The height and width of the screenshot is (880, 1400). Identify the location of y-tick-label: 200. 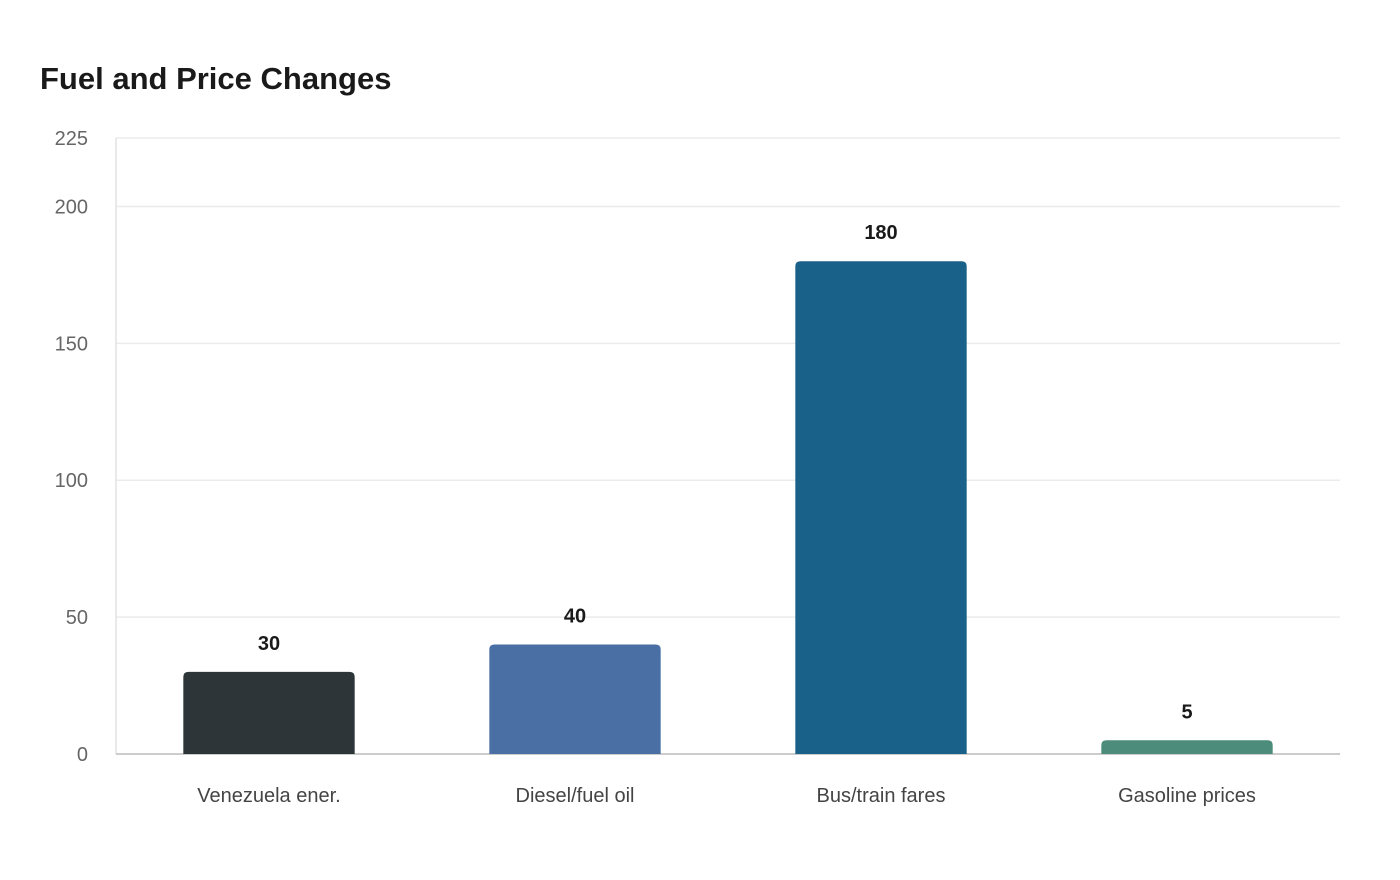
(71, 207).